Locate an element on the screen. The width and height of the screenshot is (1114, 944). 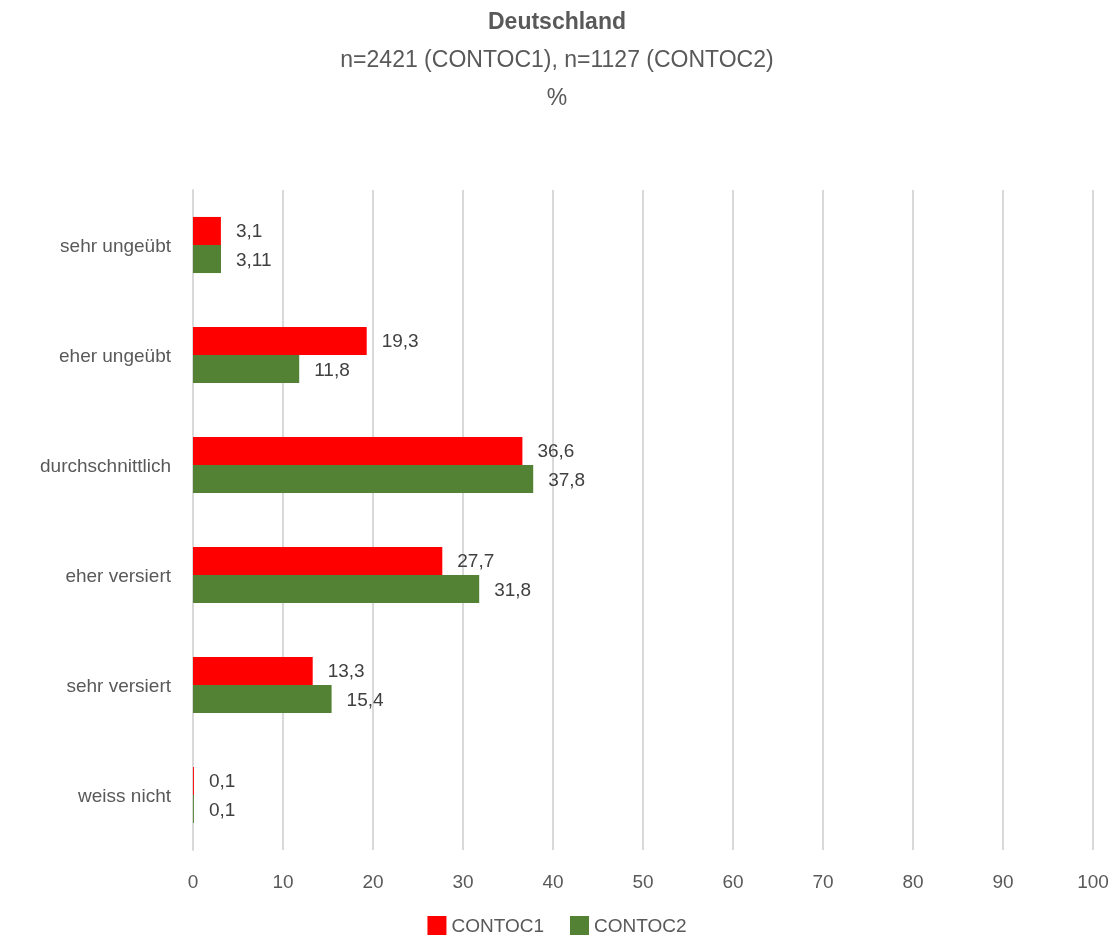
chart-subtitle: n=2421 (CONTOC1), n=1127 (CONTOC2) % is located at coordinates (557, 78).